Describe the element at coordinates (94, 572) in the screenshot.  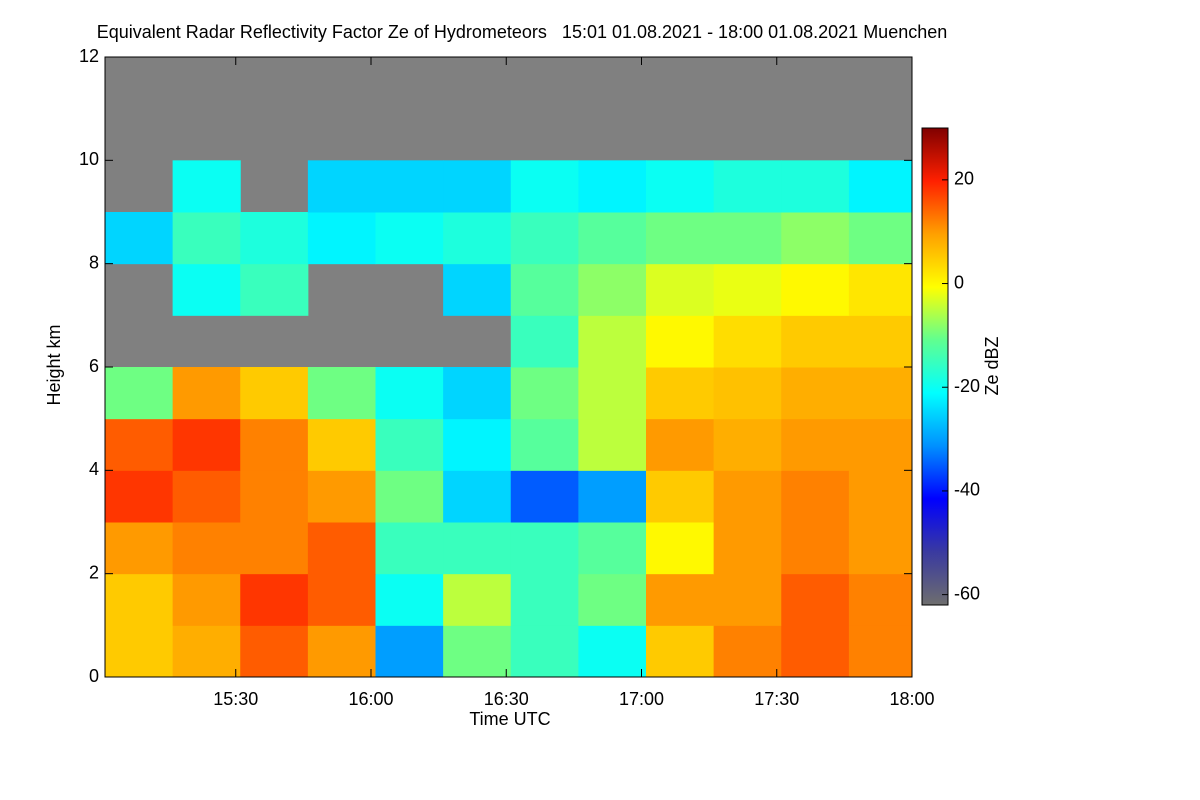
I see `y-tick-label: 2` at that location.